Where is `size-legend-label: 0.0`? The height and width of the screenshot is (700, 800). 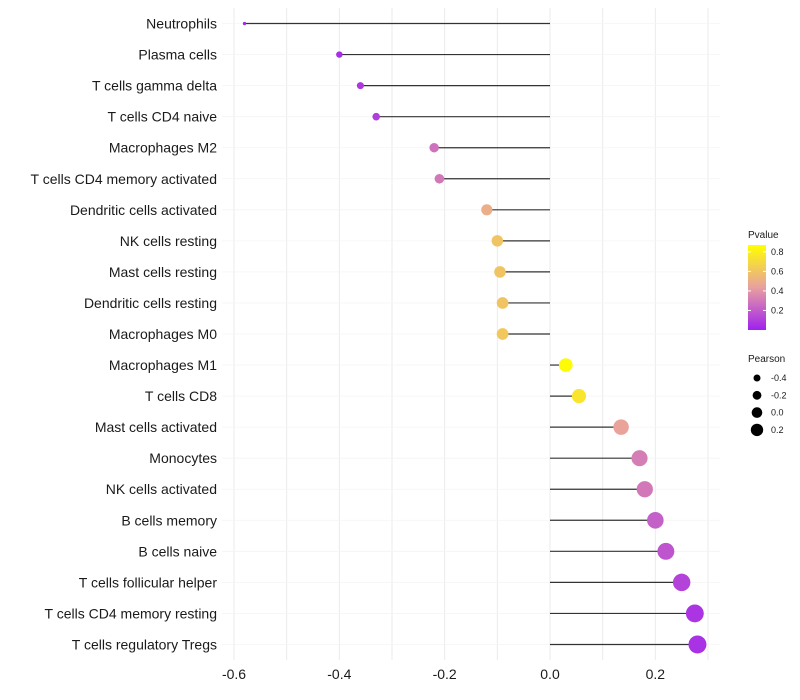
size-legend-label: 0.0 is located at coordinates (777, 413).